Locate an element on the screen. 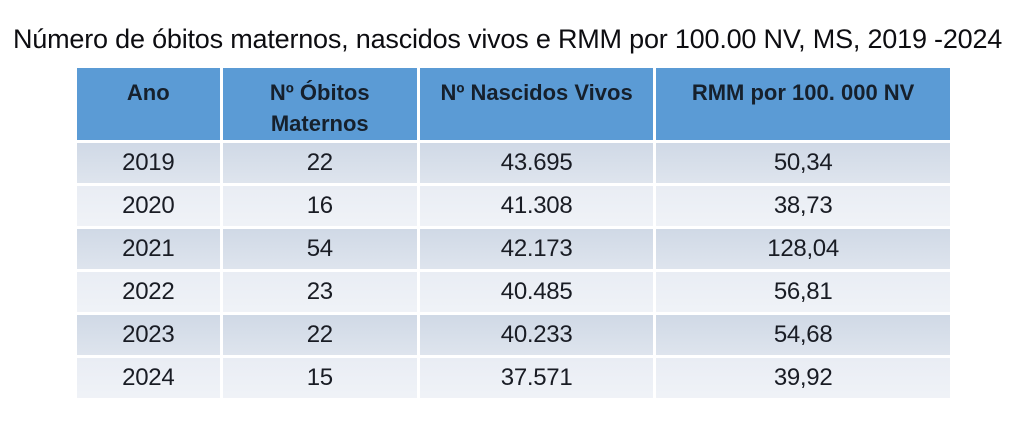  table-cell: 23 is located at coordinates (319, 292).